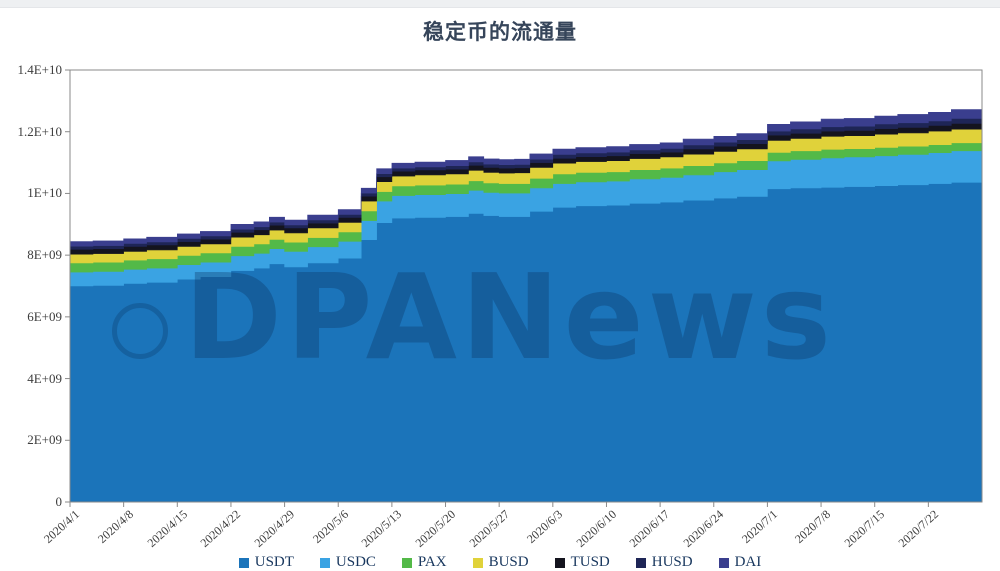  Describe the element at coordinates (432, 562) in the screenshot. I see `legend-label: PAX` at that location.